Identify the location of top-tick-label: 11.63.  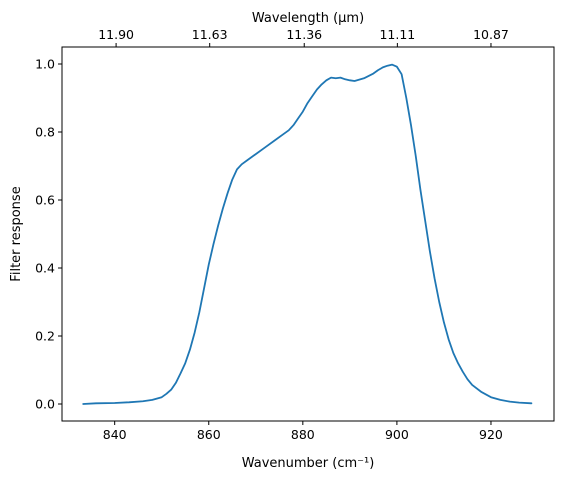
(210, 34).